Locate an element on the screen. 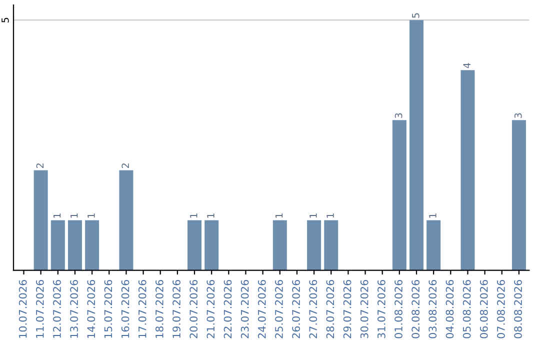 The width and height of the screenshot is (540, 340). x-tick-label: 20.07.2026 is located at coordinates (194, 309).